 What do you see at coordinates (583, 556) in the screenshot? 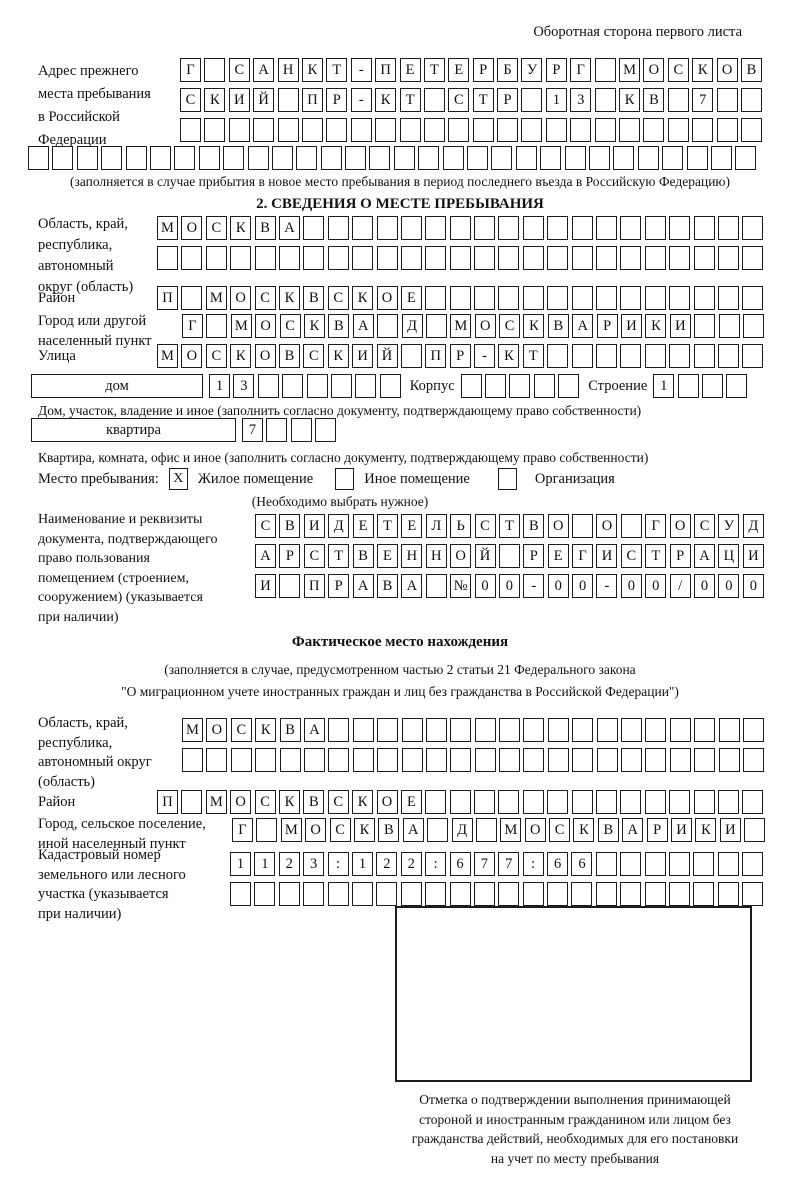
I see `char-cell: Г` at bounding box center [583, 556].